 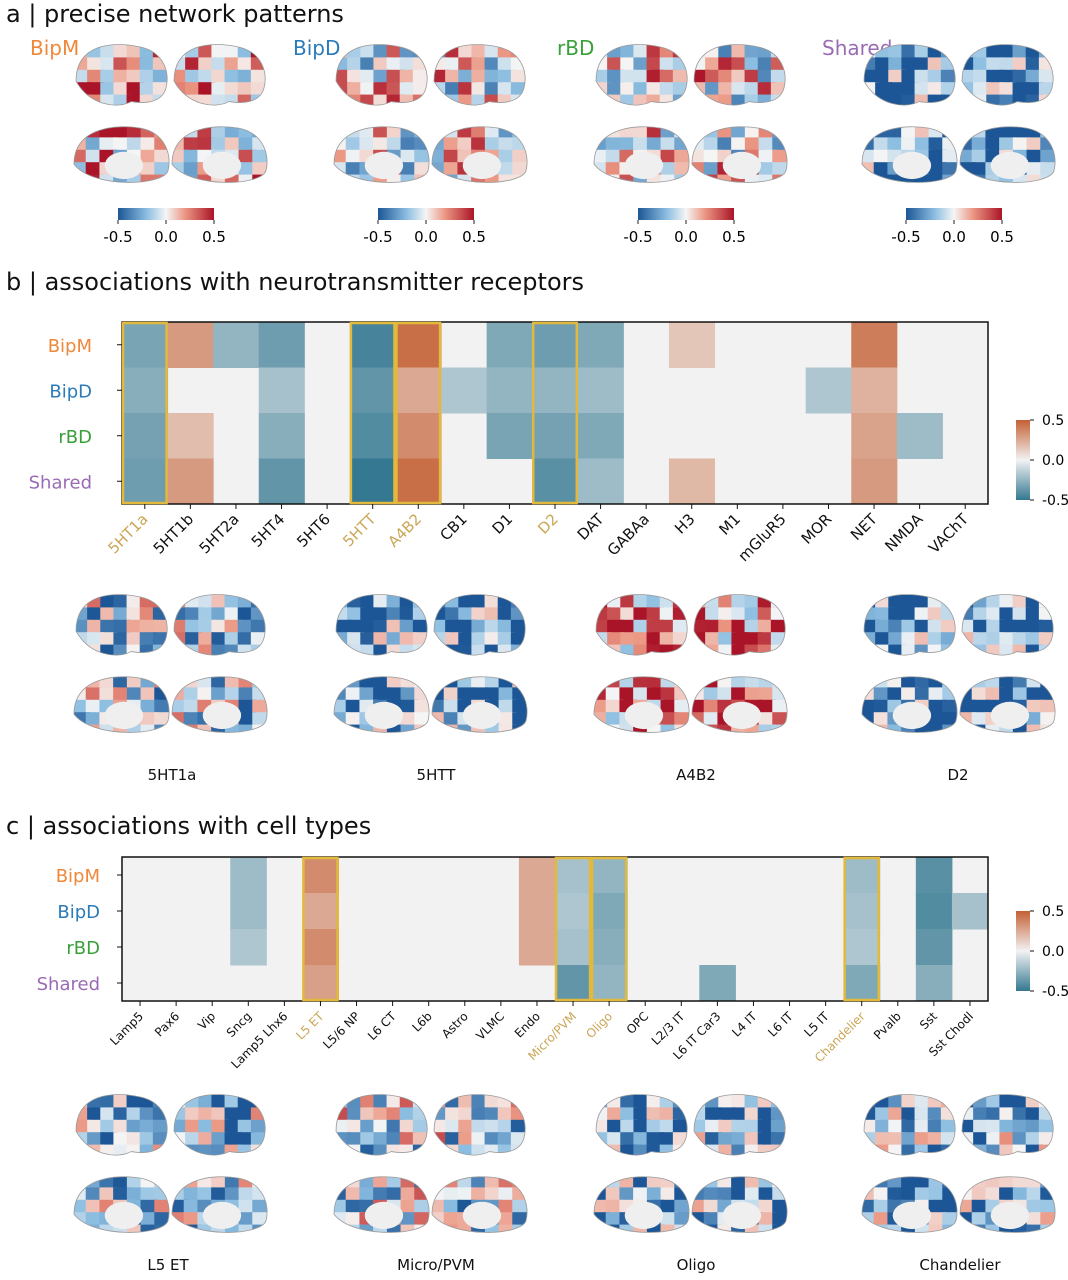 I want to click on brain-caption-5htt: 5HTT, so click(x=436, y=775).